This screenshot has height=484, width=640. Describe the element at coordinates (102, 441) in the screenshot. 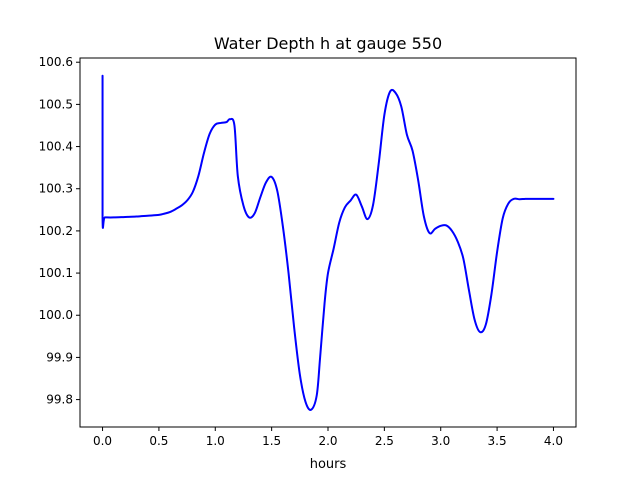

I see `x-tick-label: 0.0` at that location.